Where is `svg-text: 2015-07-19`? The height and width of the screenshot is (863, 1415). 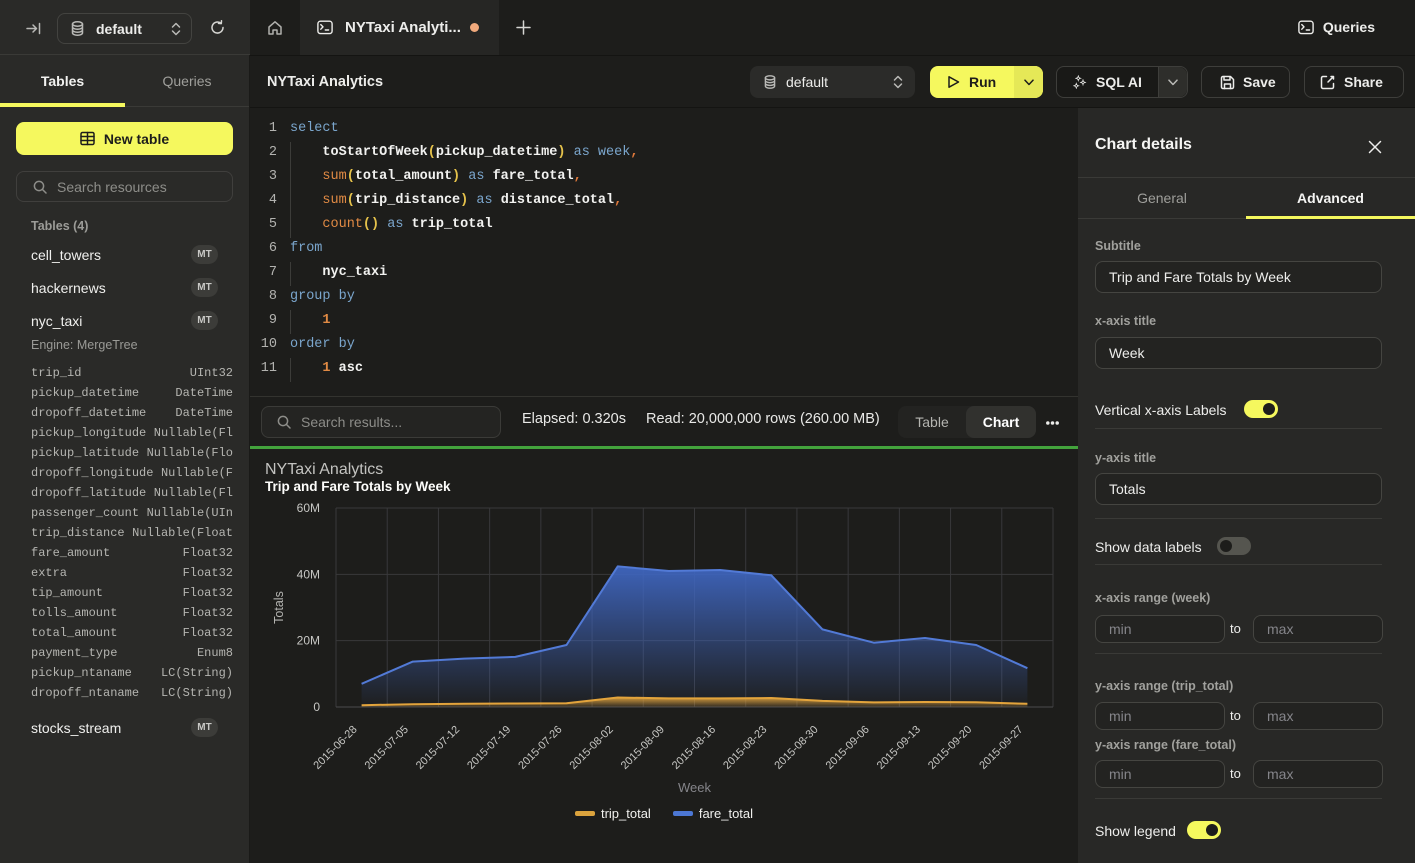 svg-text: 2015-07-19 is located at coordinates (489, 748).